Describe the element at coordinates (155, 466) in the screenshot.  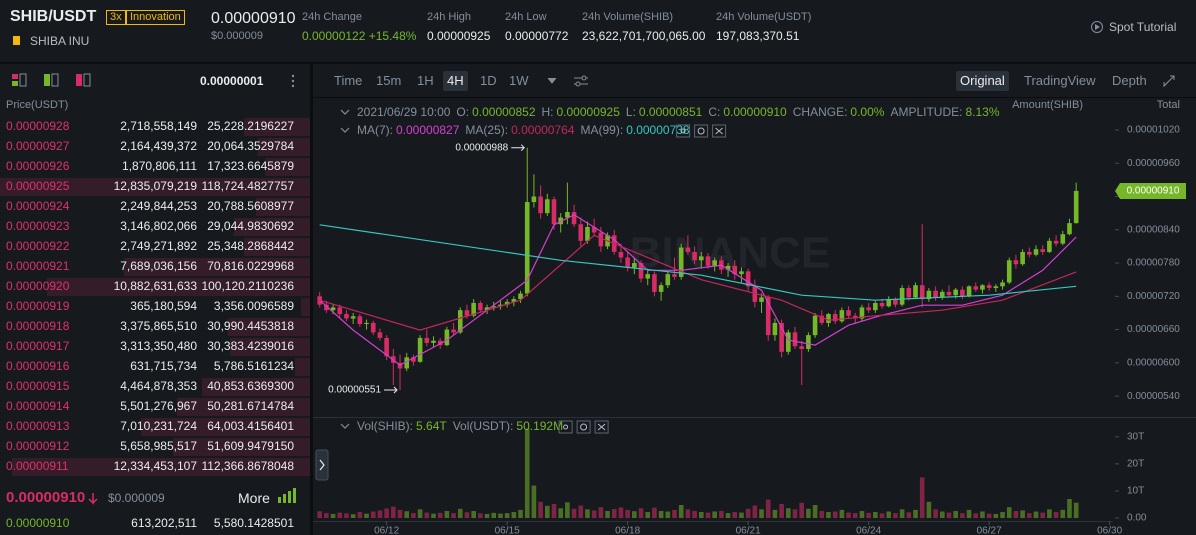
I see `ask-row: 0.00000911 12,334,453,107 112,366.8678048` at that location.